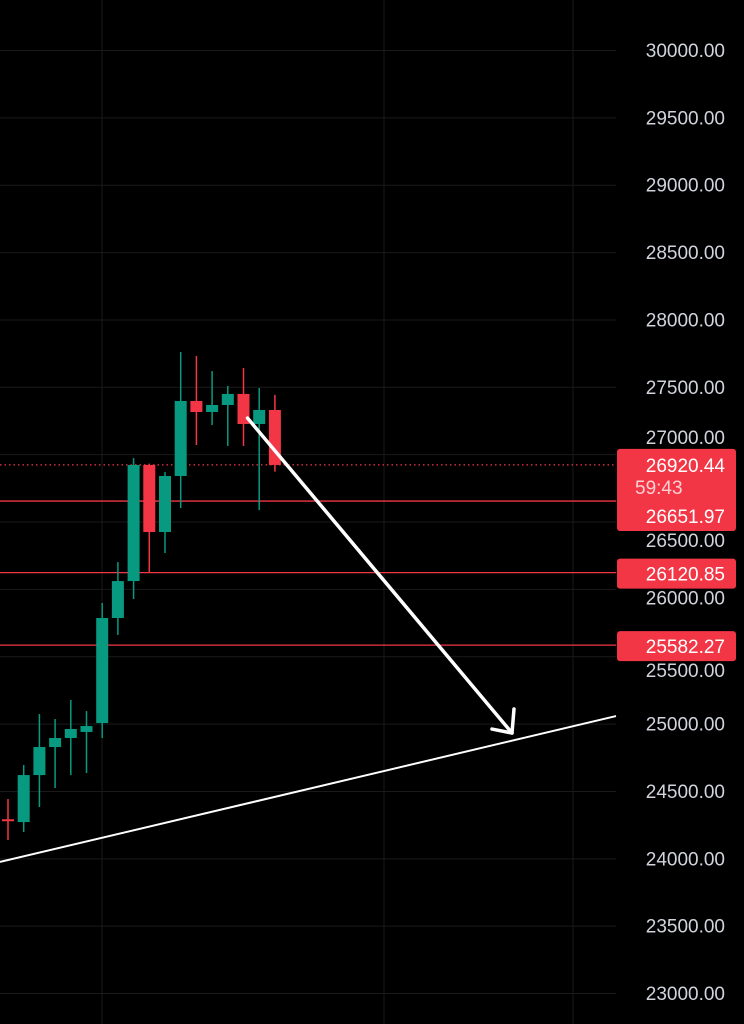 The image size is (744, 1024). What do you see at coordinates (685, 51) in the screenshot?
I see `y-tick-label: 30000.00` at bounding box center [685, 51].